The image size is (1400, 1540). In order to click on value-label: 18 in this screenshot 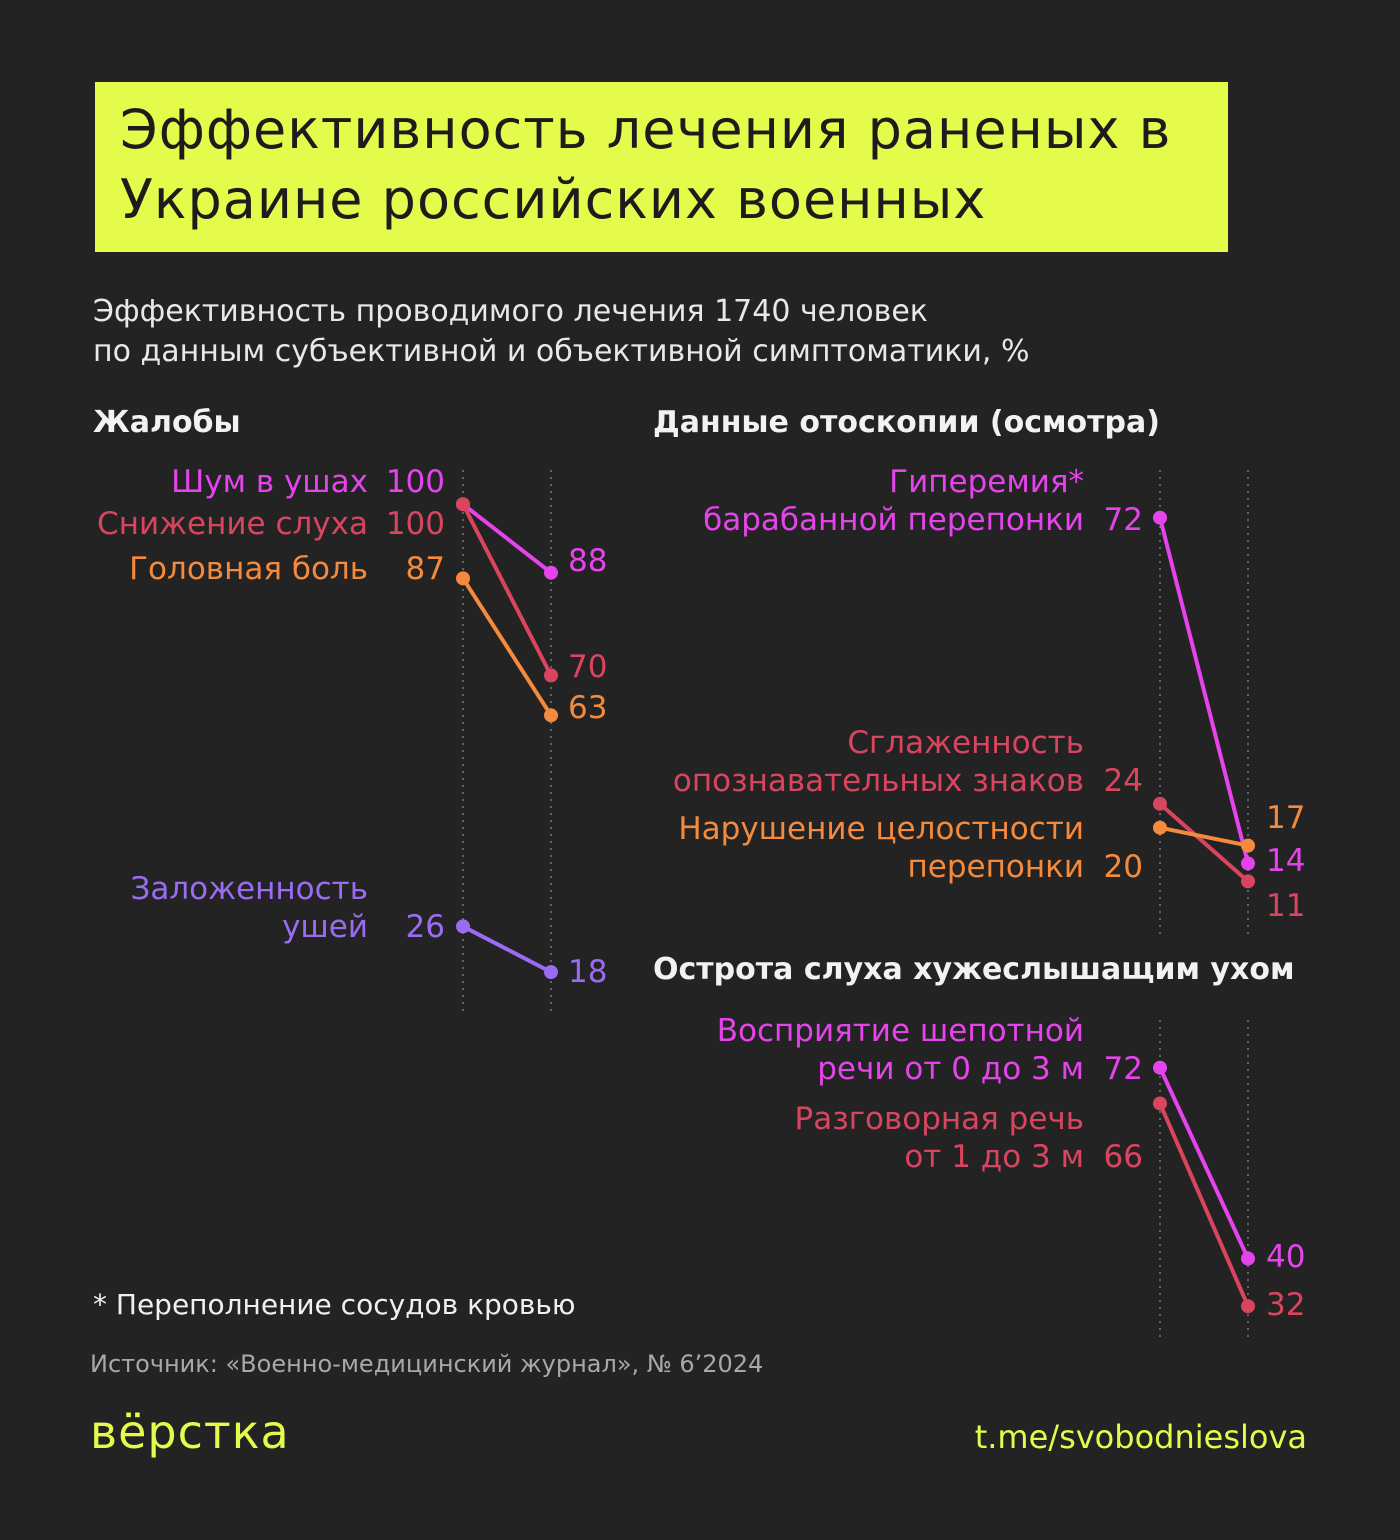, I will do `click(588, 972)`.